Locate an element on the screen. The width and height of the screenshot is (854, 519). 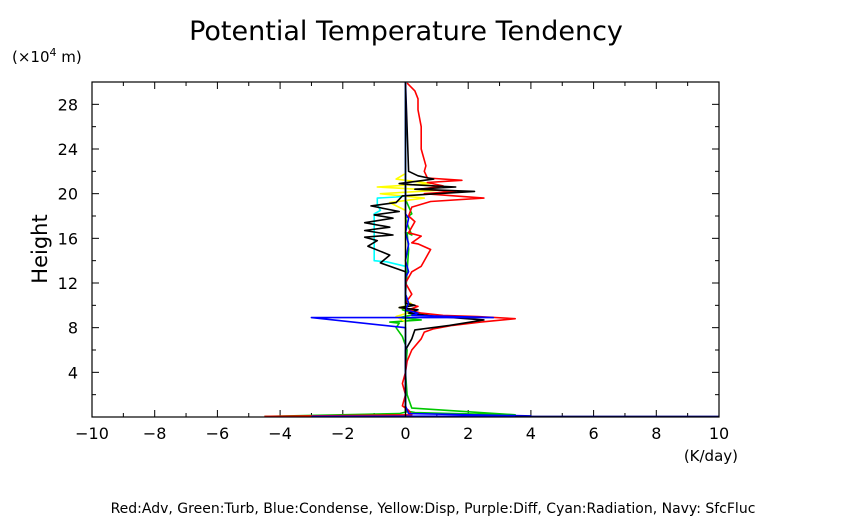
y-axis-label: Height is located at coordinates (40, 248).